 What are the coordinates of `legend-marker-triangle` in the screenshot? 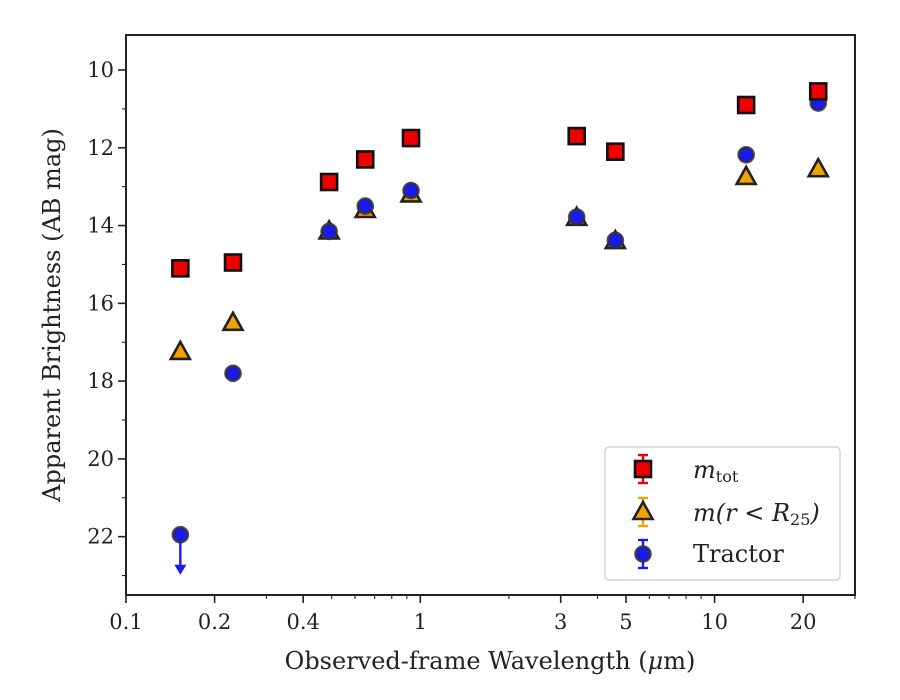 It's located at (643, 510).